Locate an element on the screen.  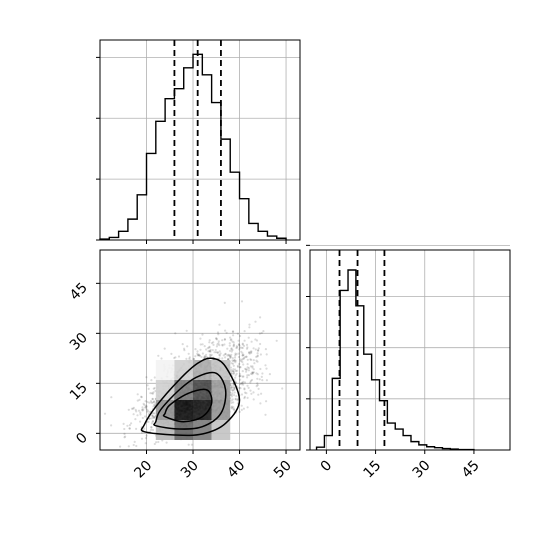
contour-inner is located at coordinates (187, 405).